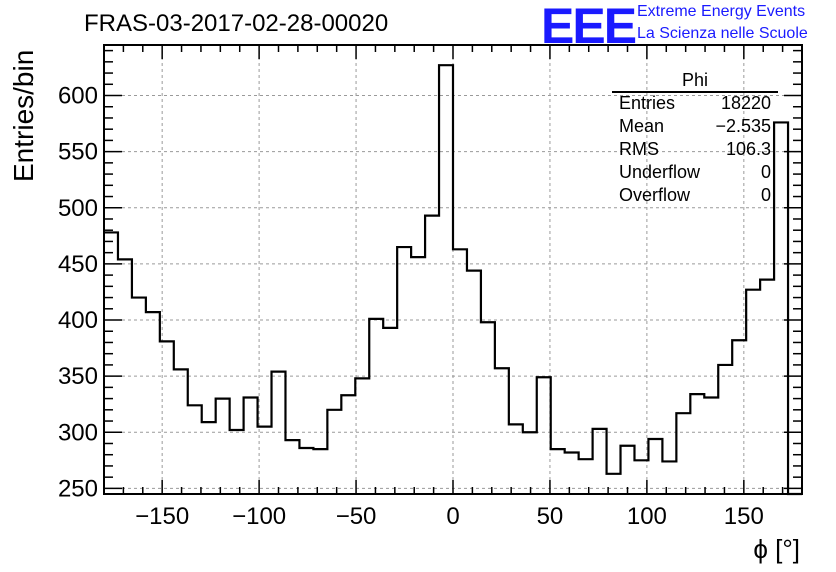  I want to click on stat-label: Entries, so click(647, 103).